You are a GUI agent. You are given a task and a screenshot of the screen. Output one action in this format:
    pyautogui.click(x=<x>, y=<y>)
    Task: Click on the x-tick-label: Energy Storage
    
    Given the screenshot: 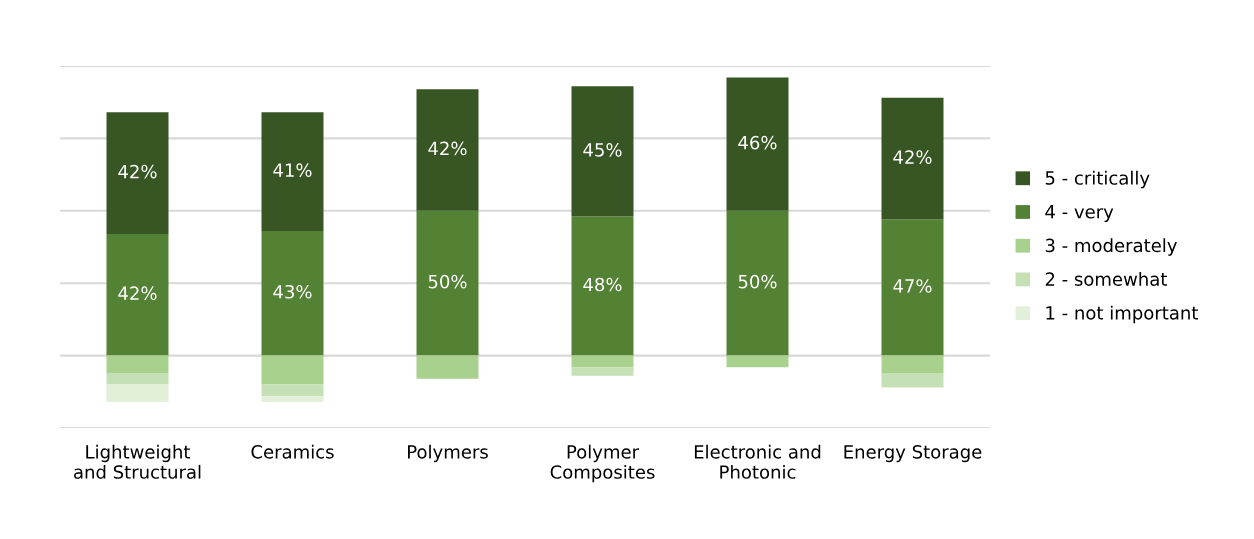 What is the action you would take?
    pyautogui.click(x=913, y=453)
    